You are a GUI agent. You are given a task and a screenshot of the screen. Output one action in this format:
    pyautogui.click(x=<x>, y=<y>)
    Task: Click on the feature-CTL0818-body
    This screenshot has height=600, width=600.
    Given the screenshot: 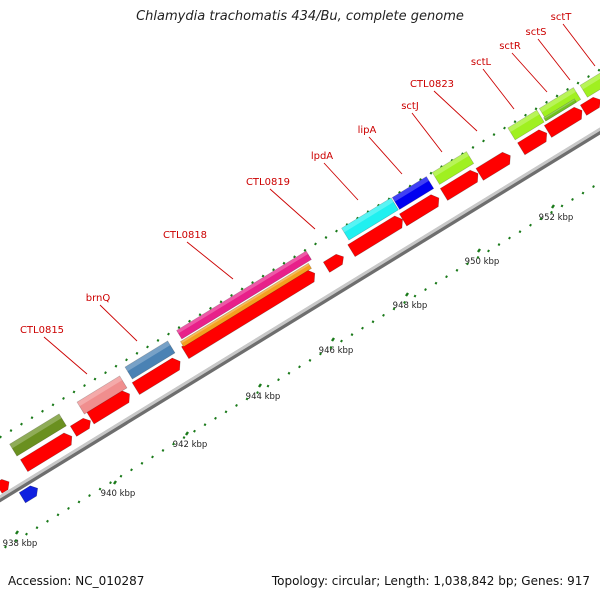 What is the action you would take?
    pyautogui.click(x=244, y=295)
    